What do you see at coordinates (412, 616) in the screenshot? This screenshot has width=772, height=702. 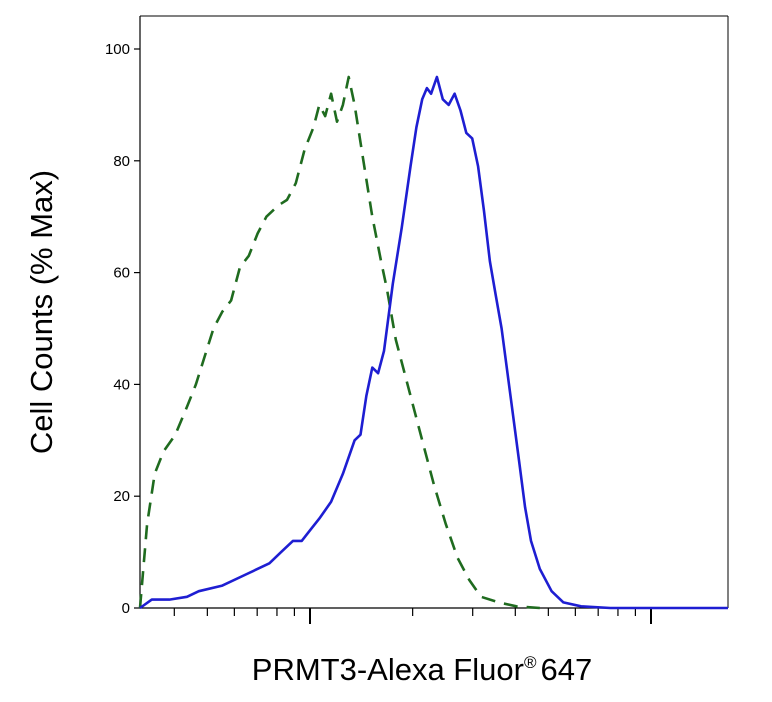 I see `x-axis-ticks` at bounding box center [412, 616].